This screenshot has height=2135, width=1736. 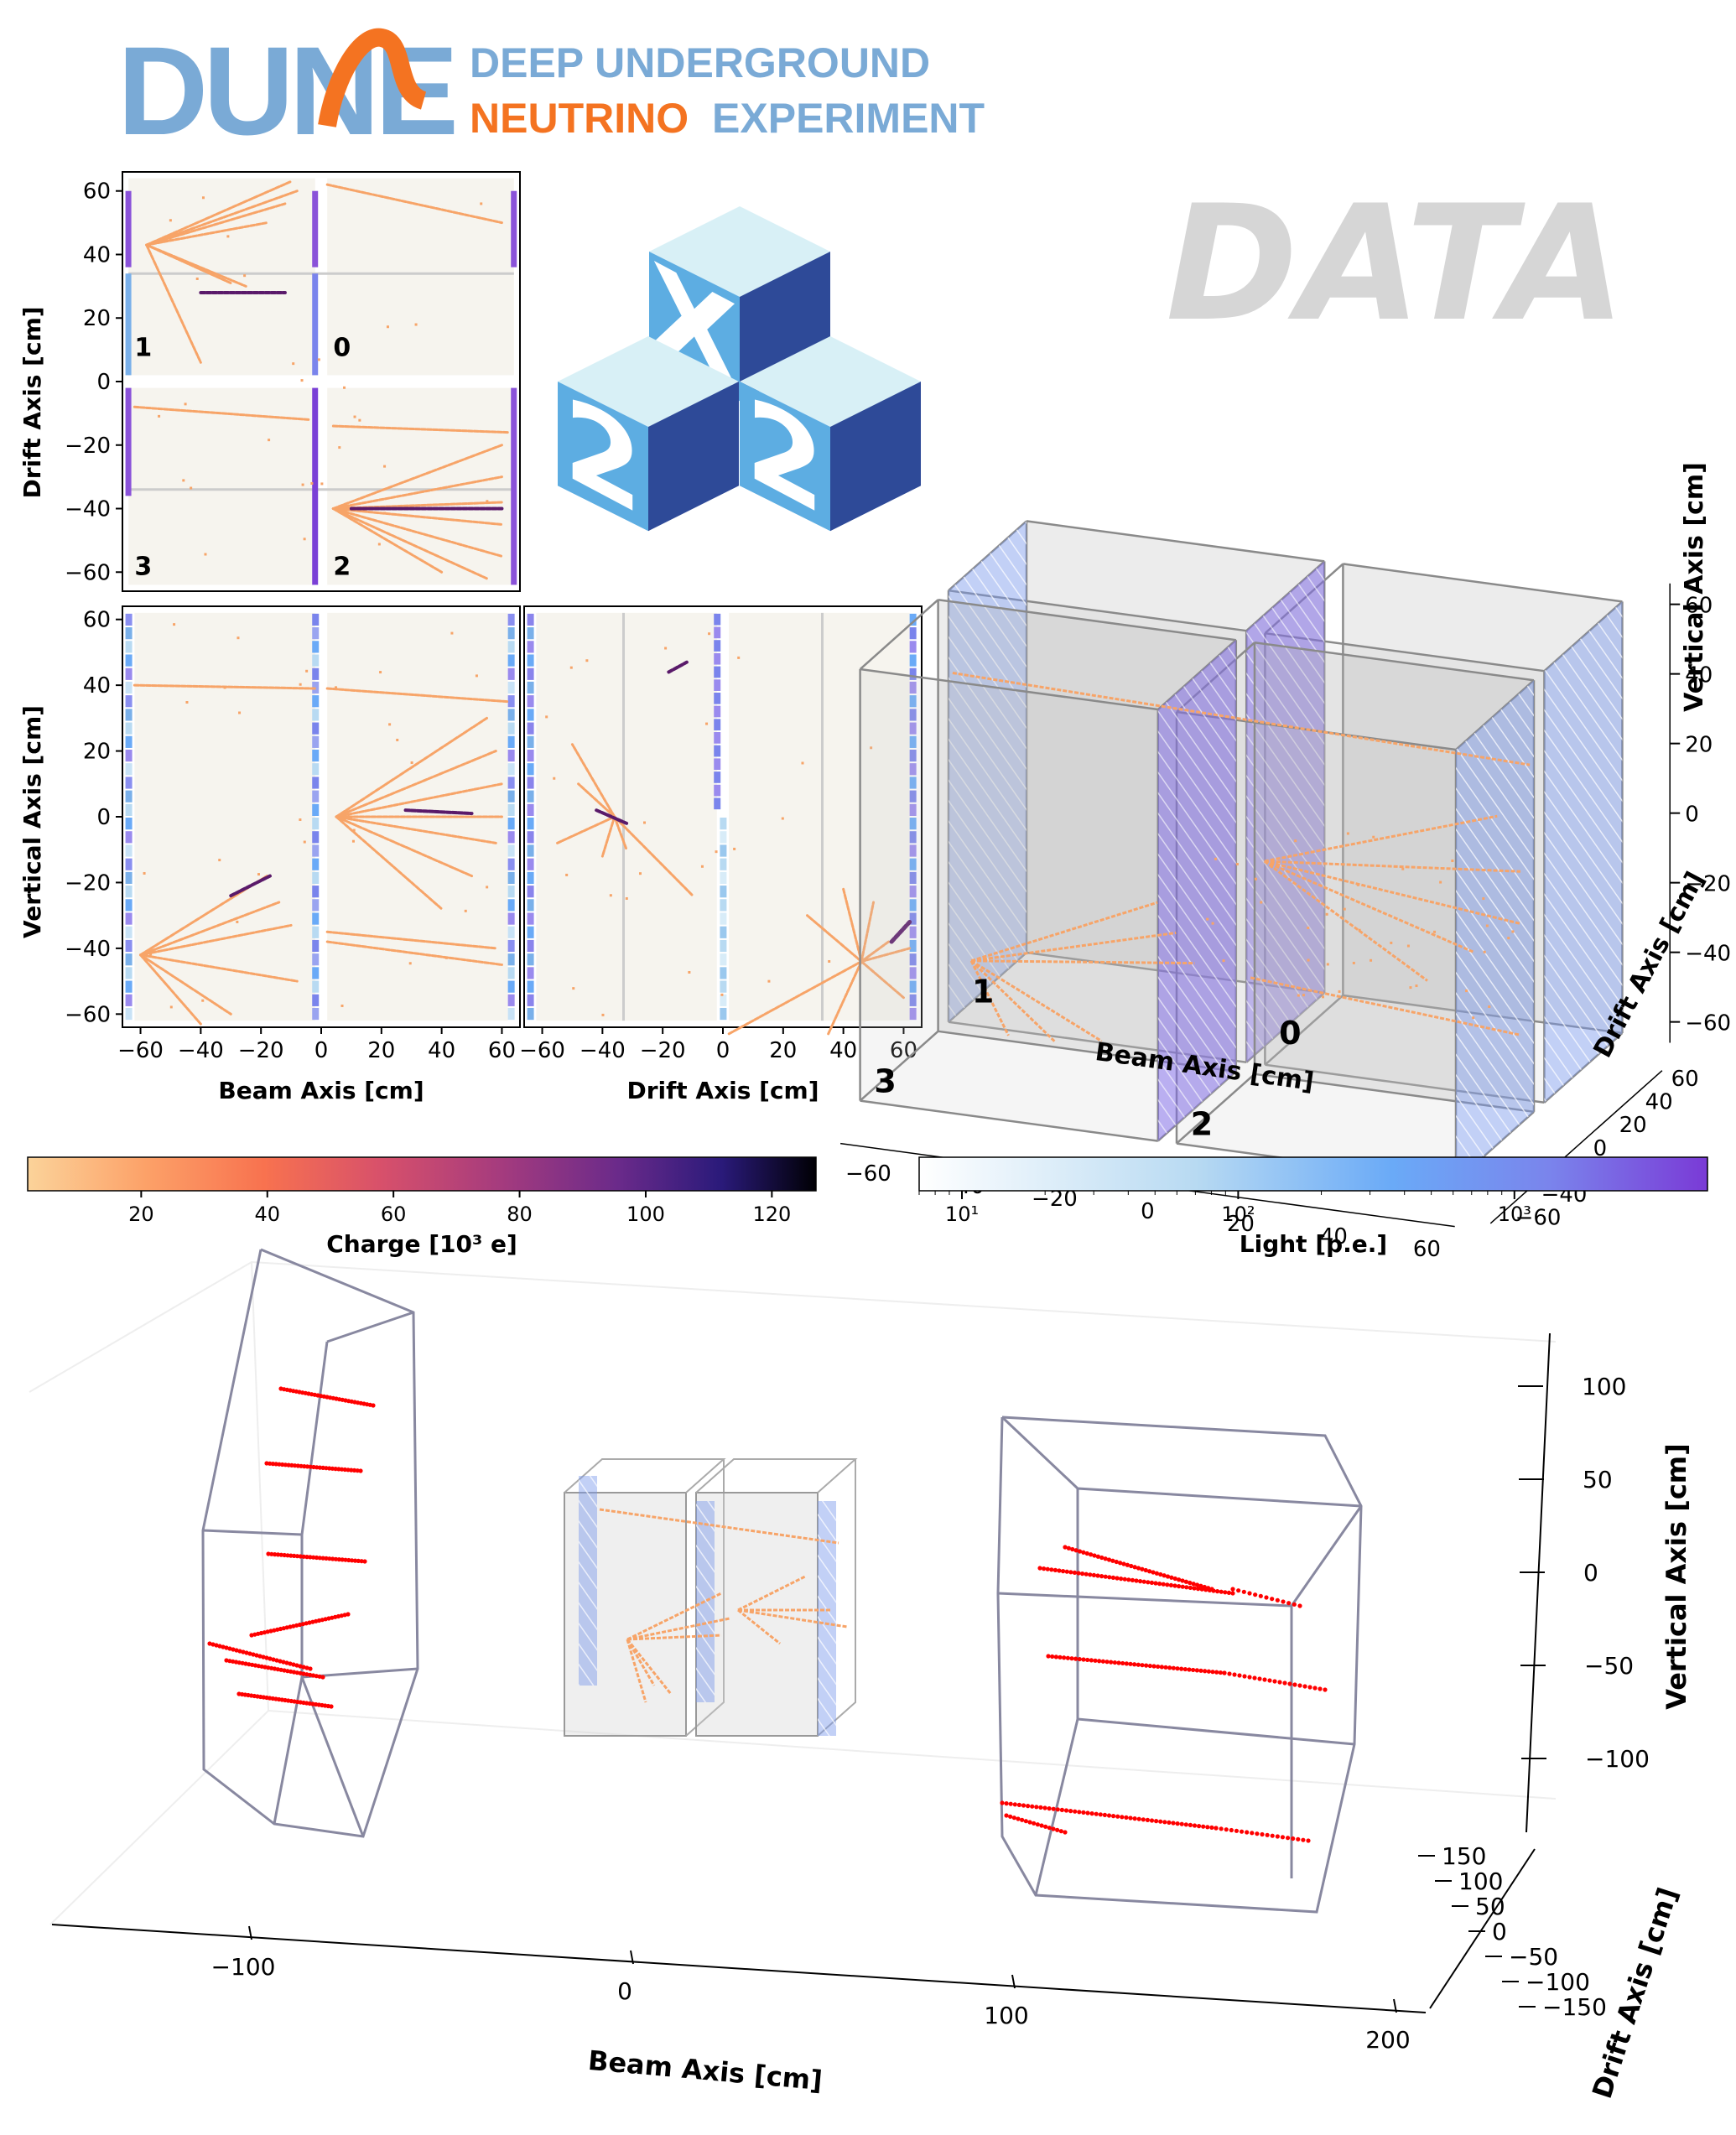 I want to click on det3d-zlabel: Vertical Axis [cm], so click(x=1694, y=587).